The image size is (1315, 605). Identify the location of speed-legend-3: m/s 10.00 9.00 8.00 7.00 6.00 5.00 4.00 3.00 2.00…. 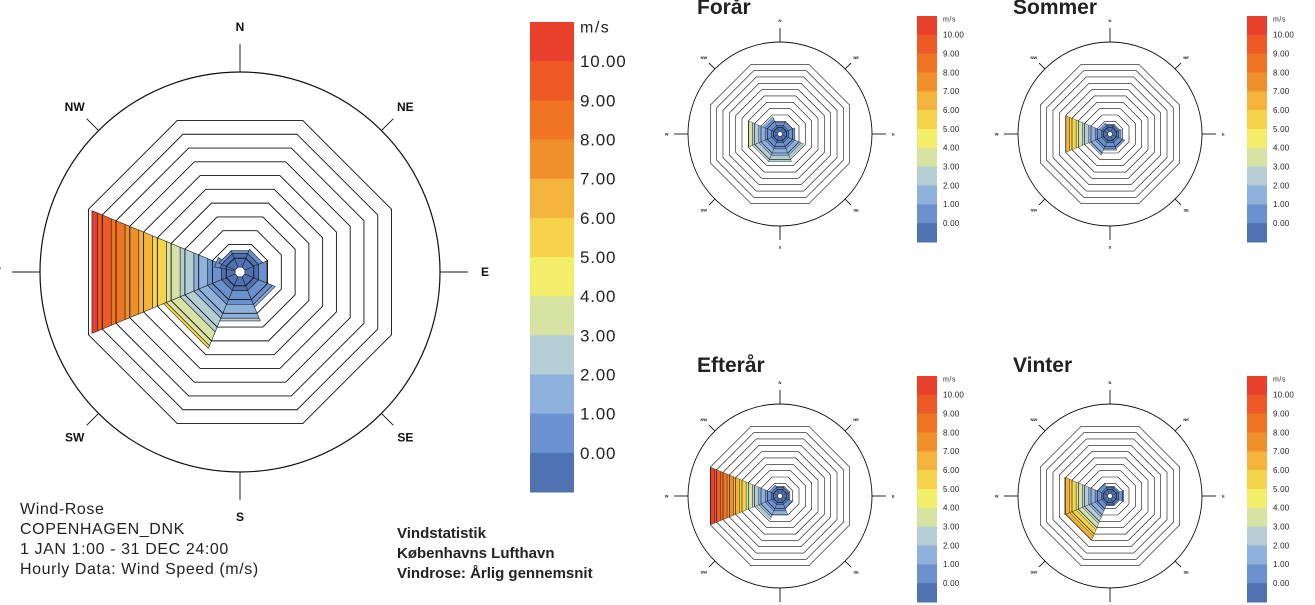
(940, 489).